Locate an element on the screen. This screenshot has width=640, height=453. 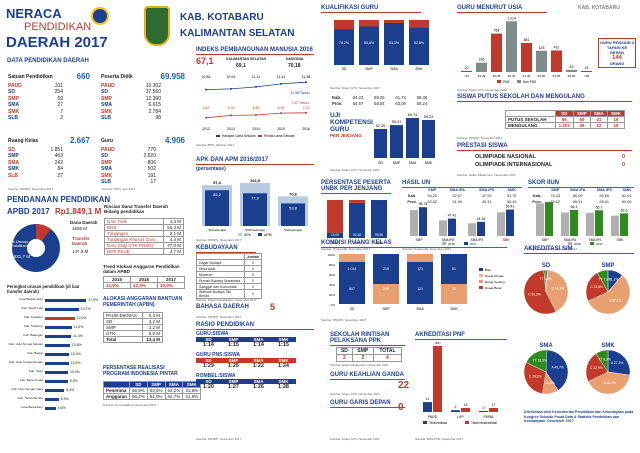
pip-cell: 62,7% is located at coordinates (174, 396).